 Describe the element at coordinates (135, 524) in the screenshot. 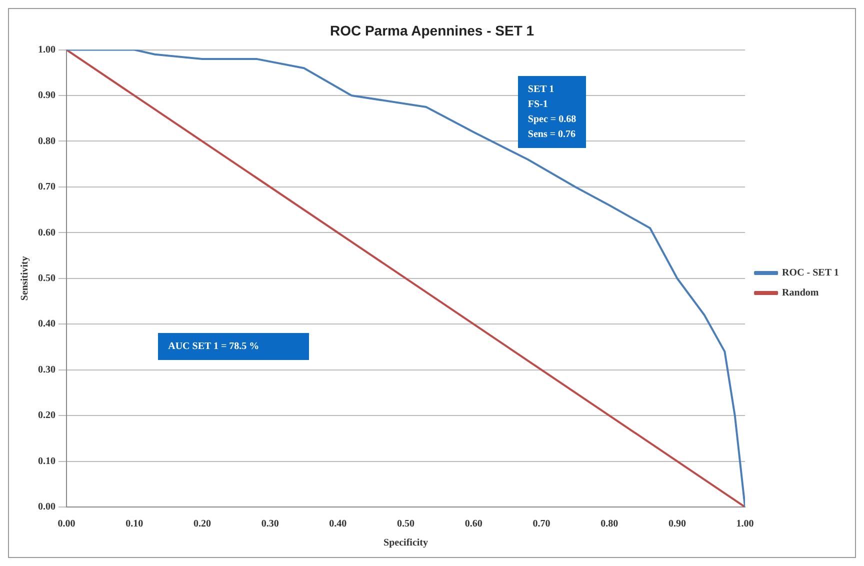

I see `x-tick-label: 0.10` at that location.